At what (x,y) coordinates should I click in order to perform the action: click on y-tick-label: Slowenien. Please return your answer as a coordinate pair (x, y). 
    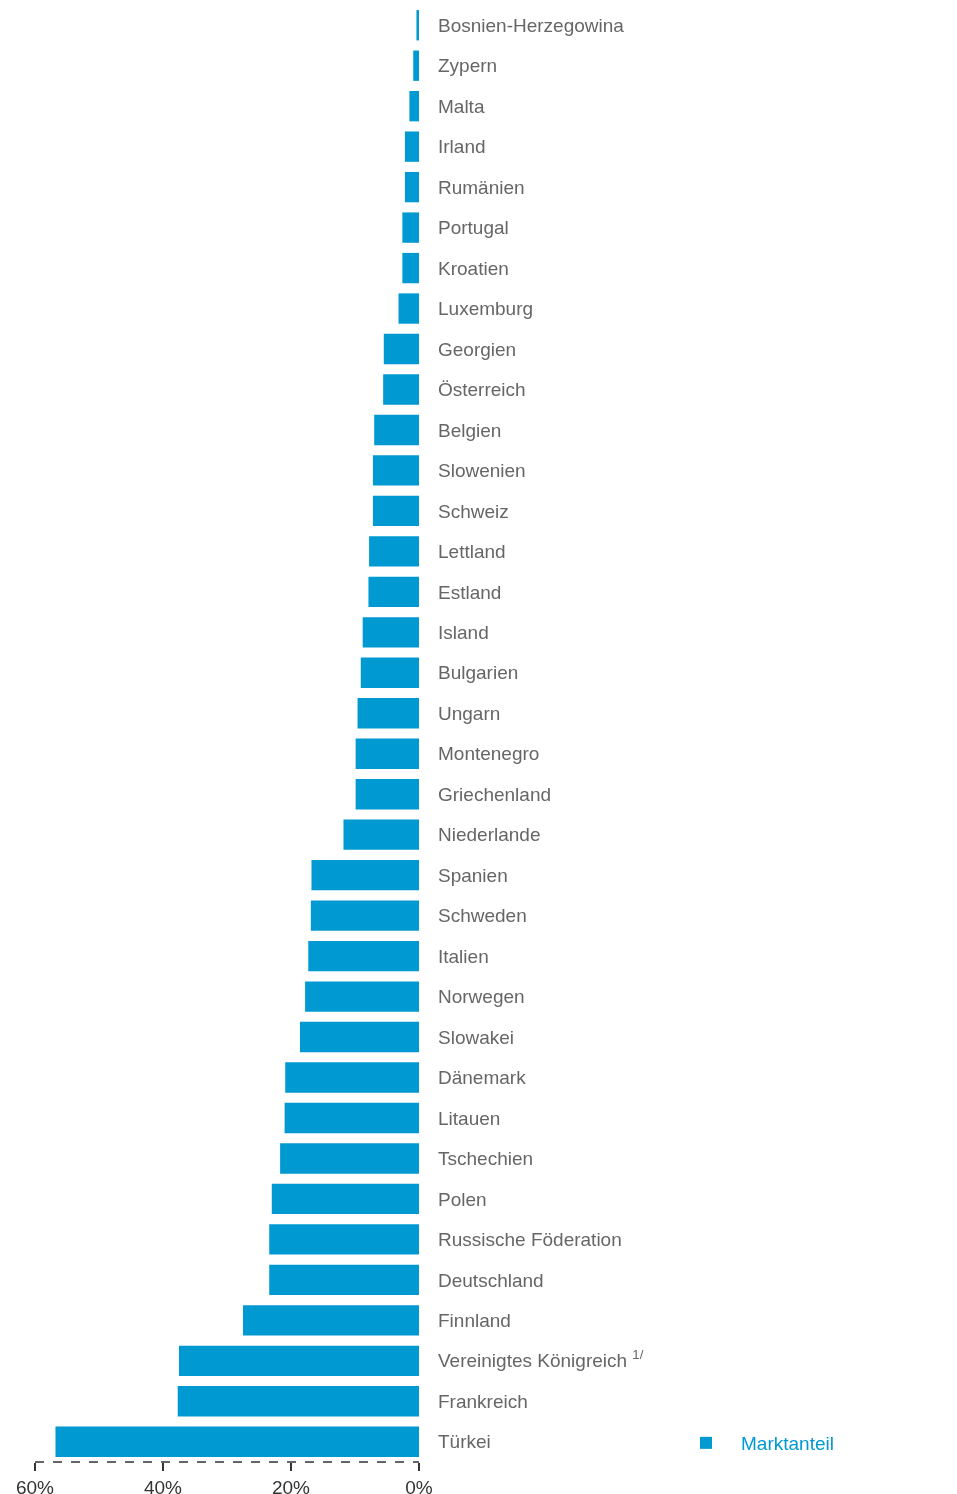
    Looking at the image, I should click on (482, 471).